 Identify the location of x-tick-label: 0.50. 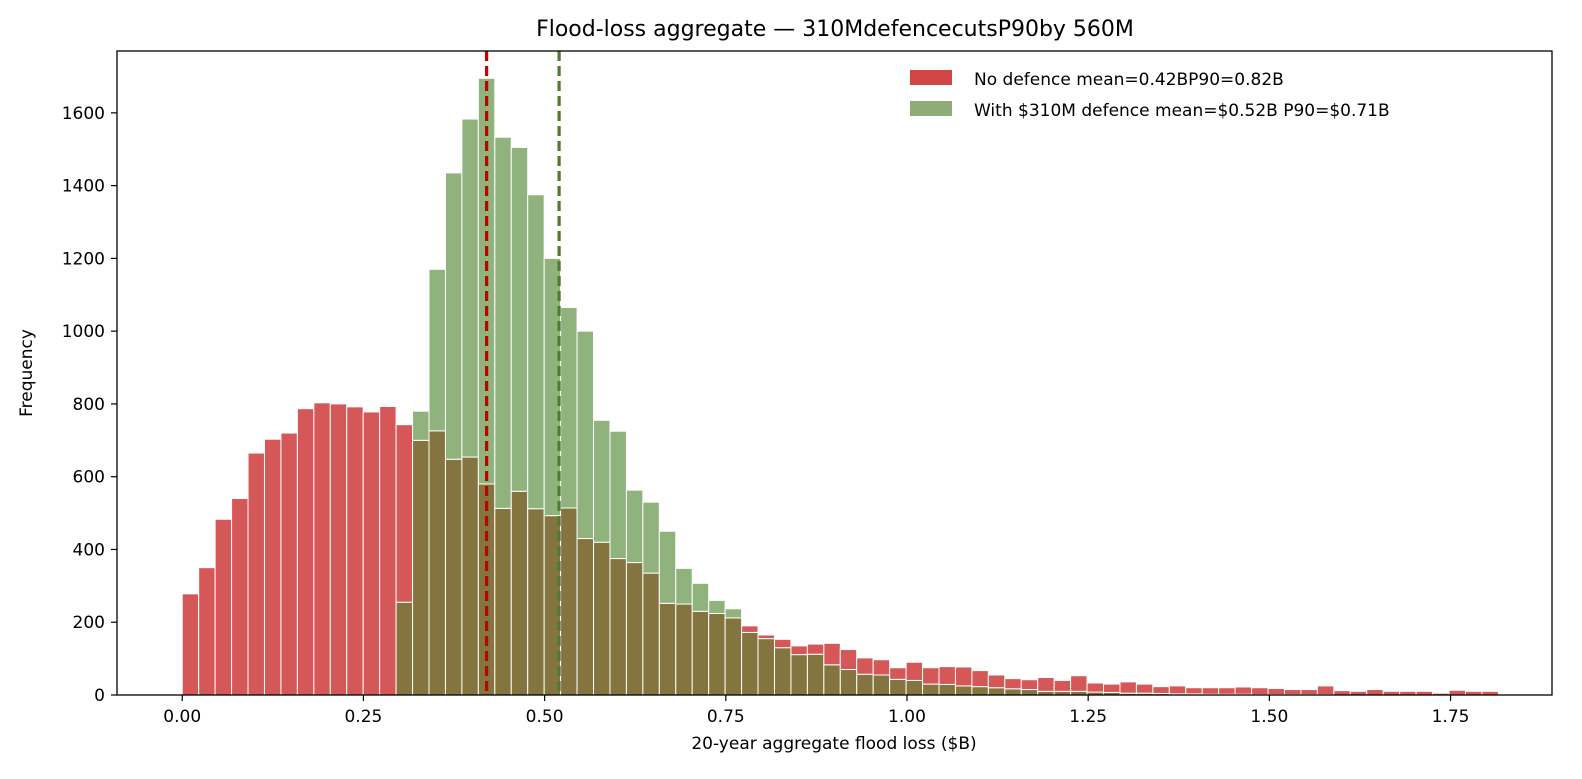
(545, 717).